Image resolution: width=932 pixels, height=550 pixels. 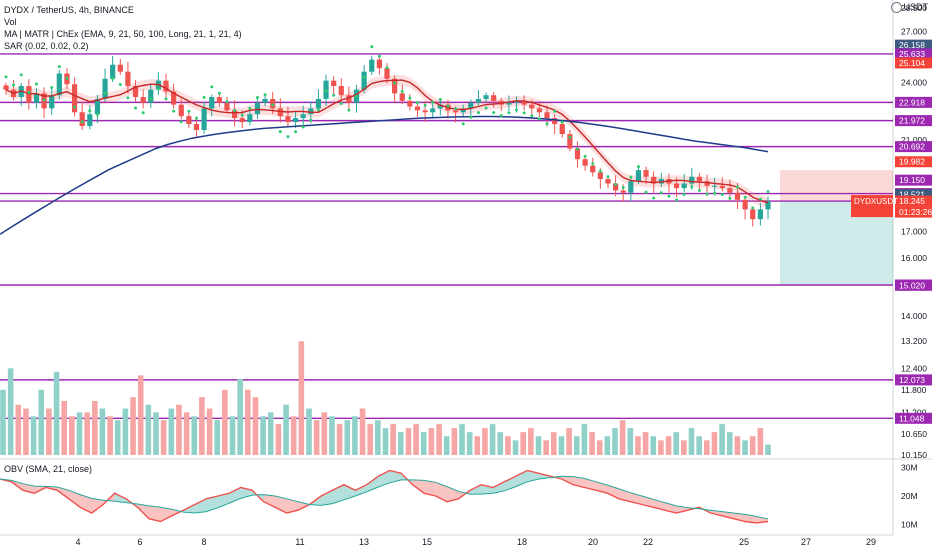 I want to click on price-tick-label: 16.000, so click(x=914, y=258).